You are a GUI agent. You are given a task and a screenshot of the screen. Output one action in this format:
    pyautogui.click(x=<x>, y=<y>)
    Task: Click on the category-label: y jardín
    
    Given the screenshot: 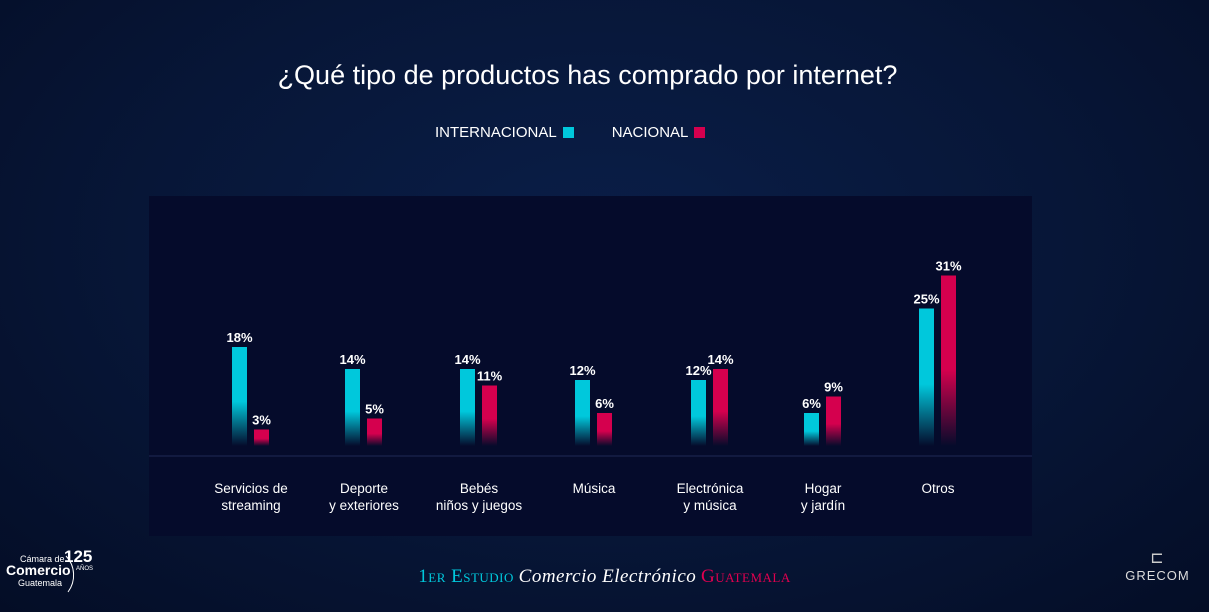 What is the action you would take?
    pyautogui.click(x=823, y=505)
    